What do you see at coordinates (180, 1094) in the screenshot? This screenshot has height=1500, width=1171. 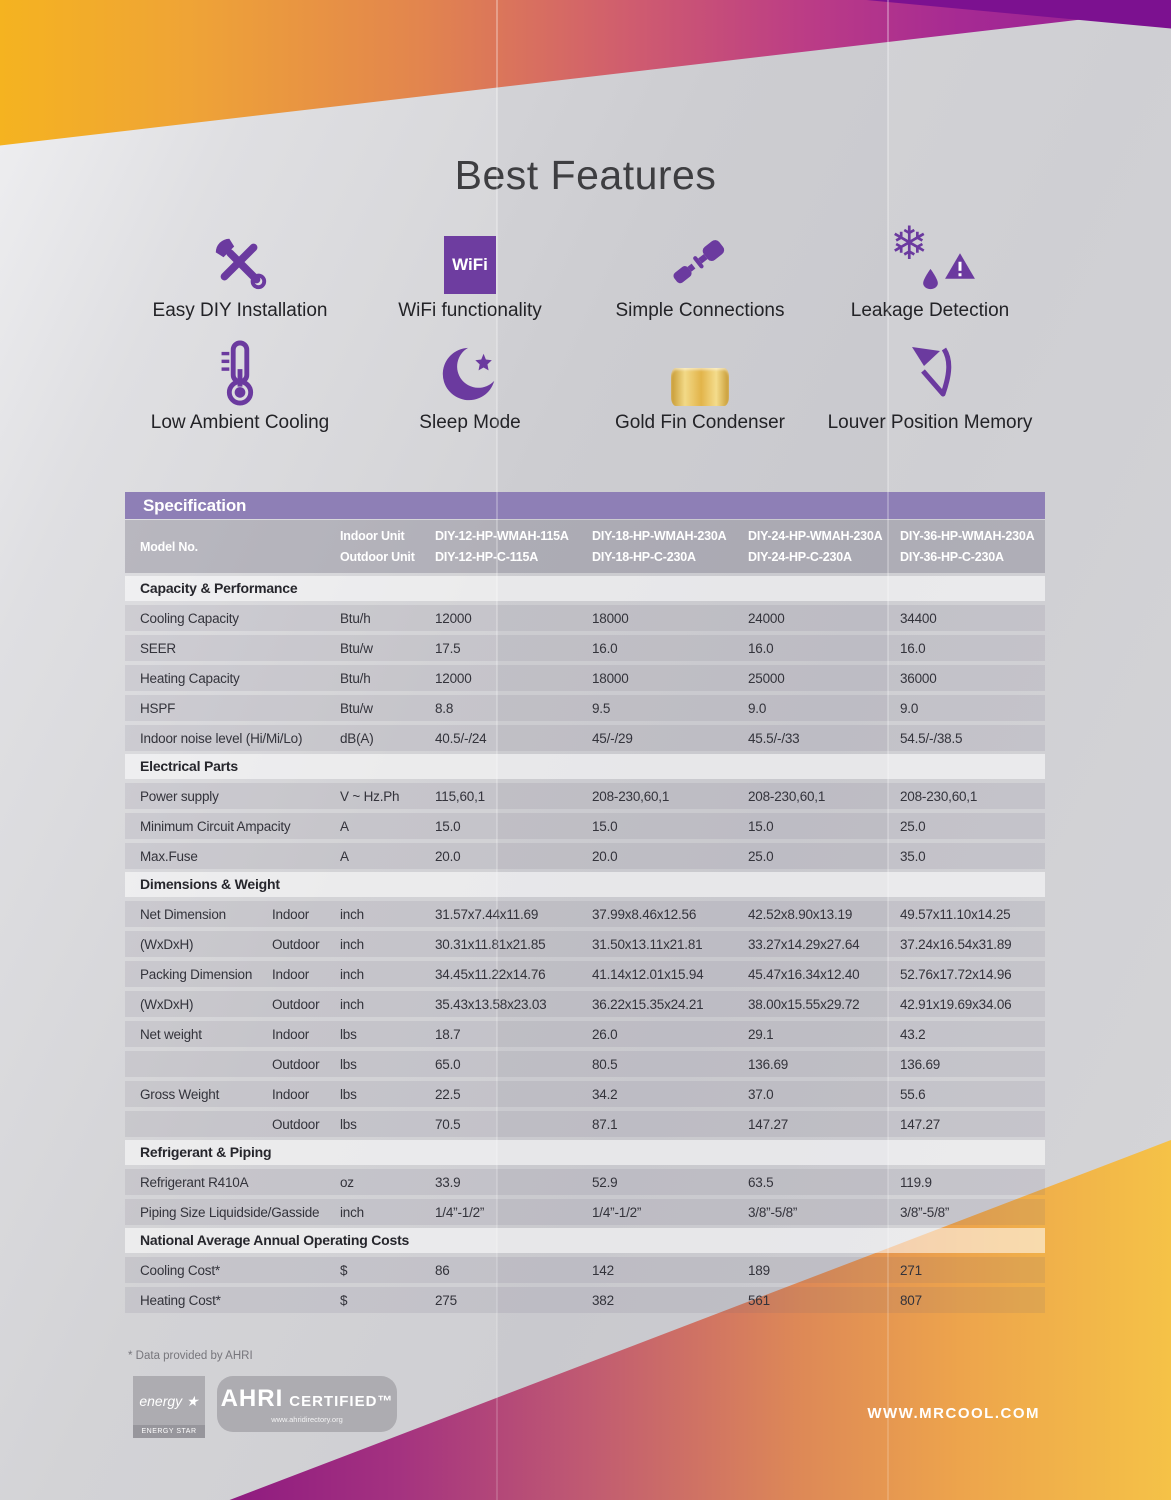 I see `row-label: Gross Weight` at bounding box center [180, 1094].